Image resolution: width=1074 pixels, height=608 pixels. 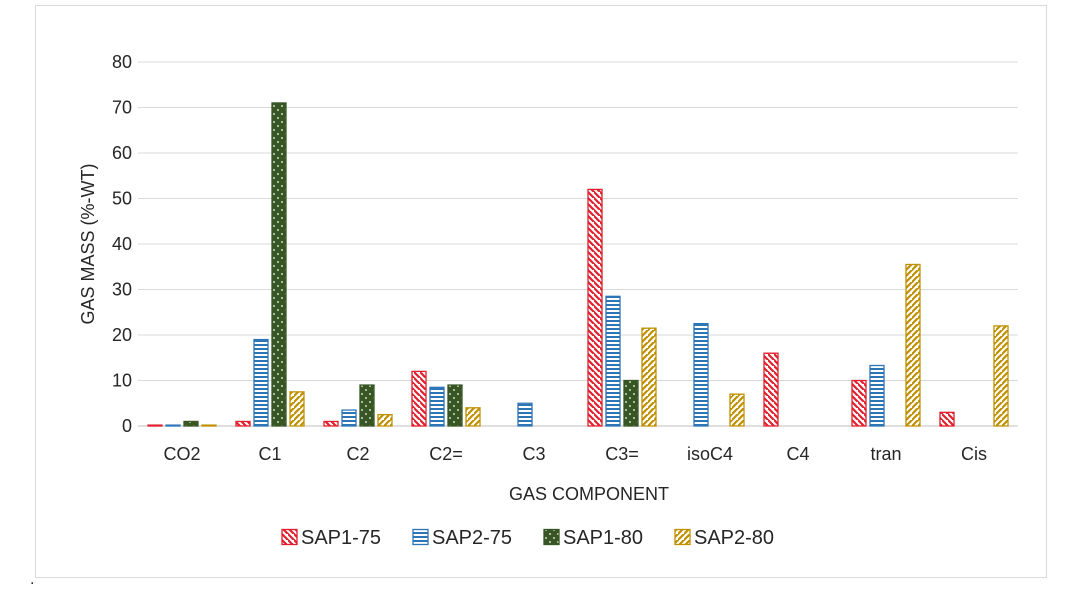 What do you see at coordinates (649, 377) in the screenshot?
I see `bar-sap2-80-c3-eq` at bounding box center [649, 377].